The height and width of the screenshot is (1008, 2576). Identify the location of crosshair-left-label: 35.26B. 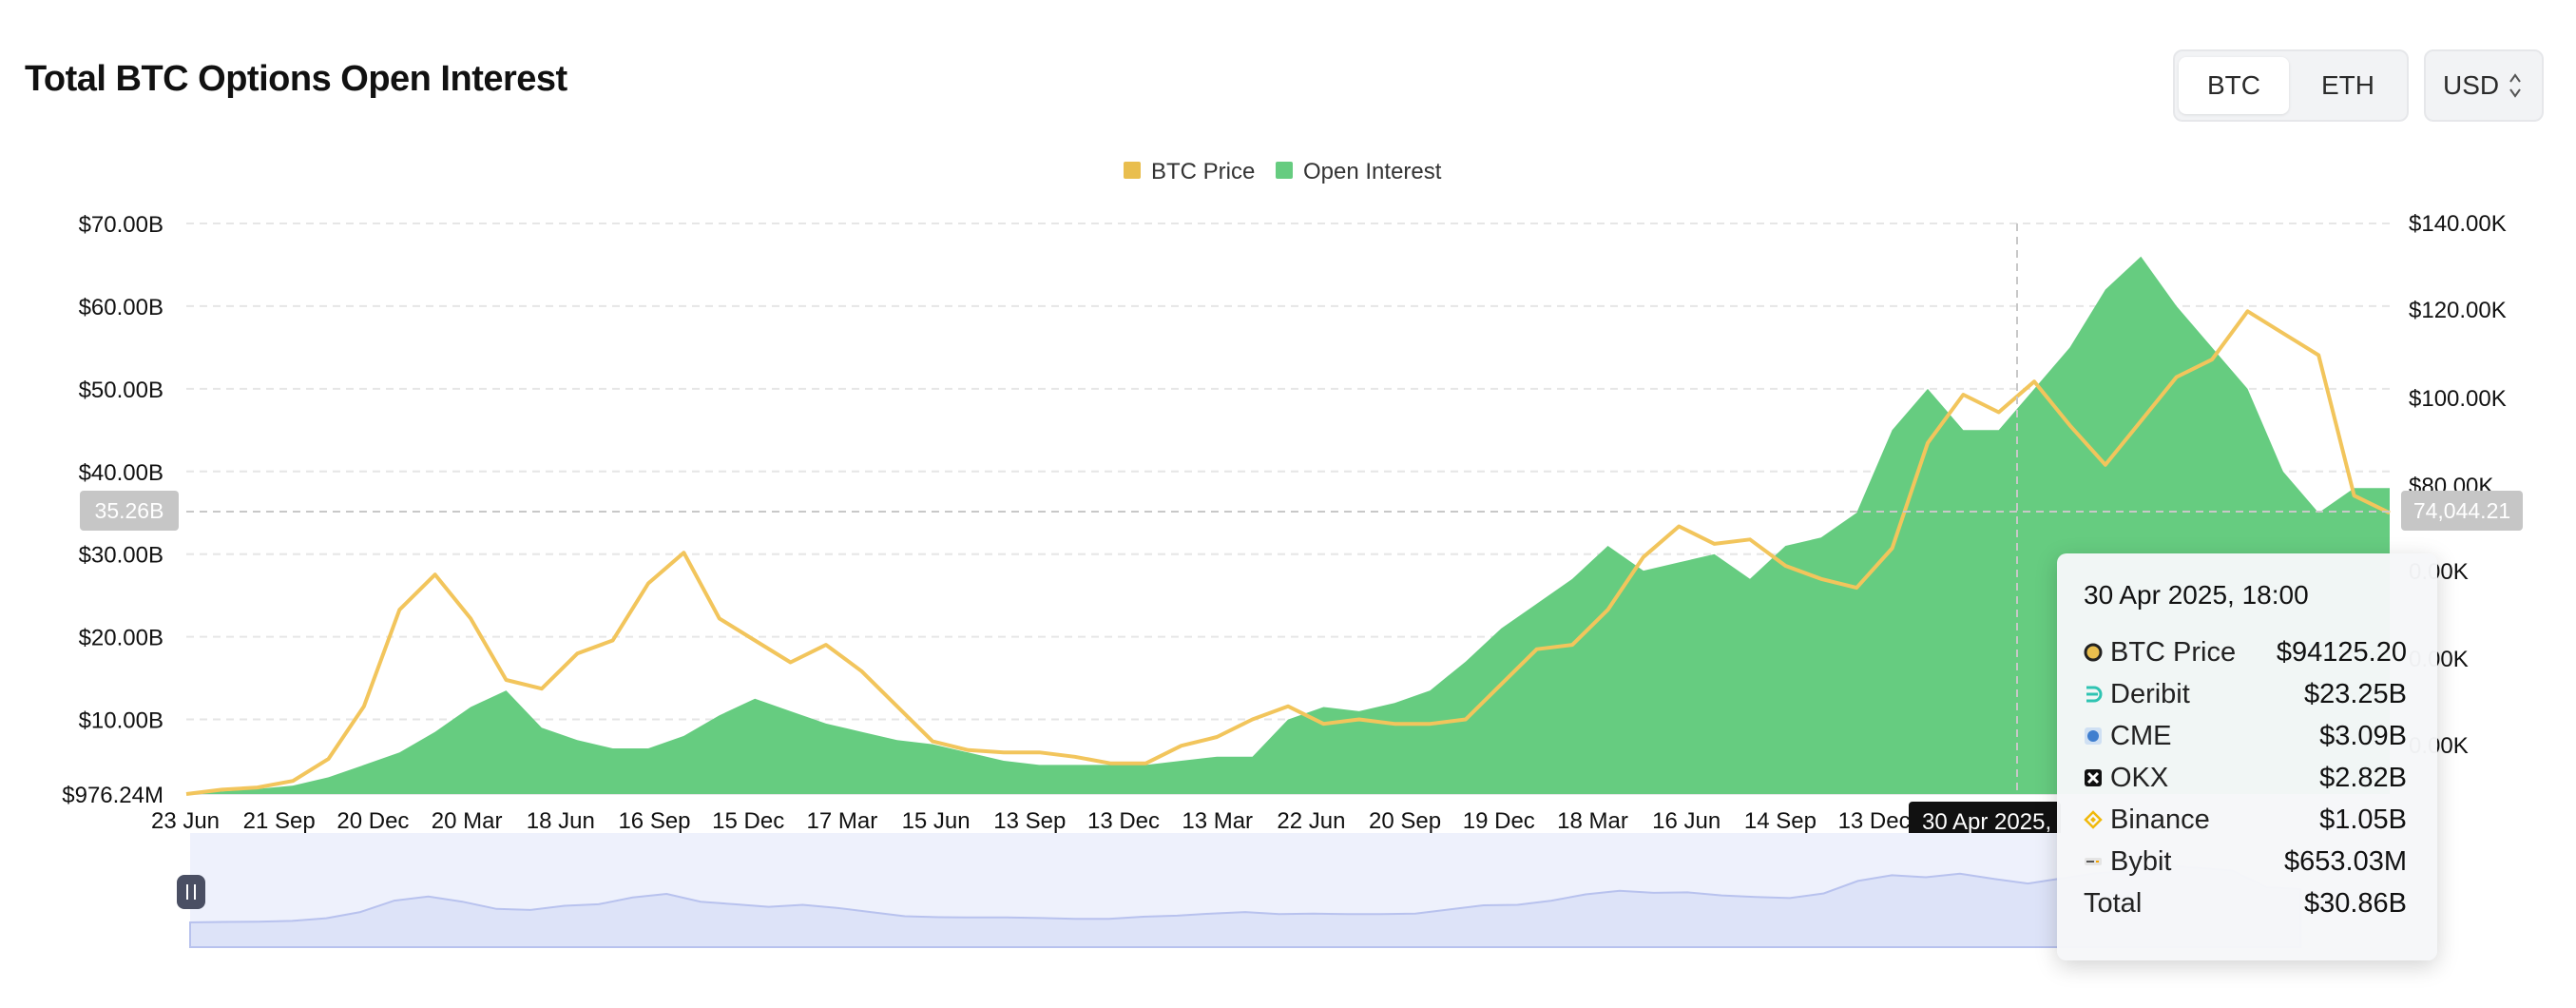
(130, 510).